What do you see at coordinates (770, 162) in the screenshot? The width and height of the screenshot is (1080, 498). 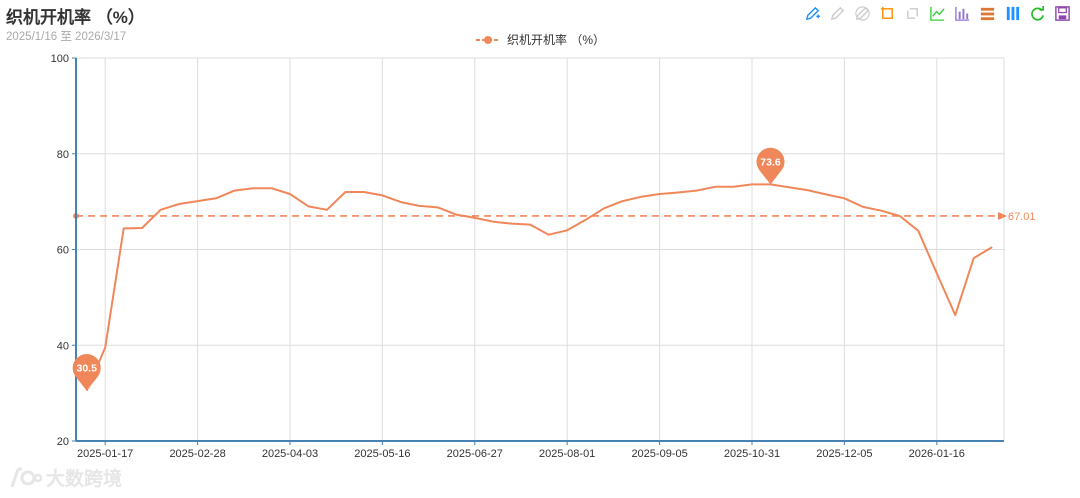 I see `mark-point-label: 73.6` at bounding box center [770, 162].